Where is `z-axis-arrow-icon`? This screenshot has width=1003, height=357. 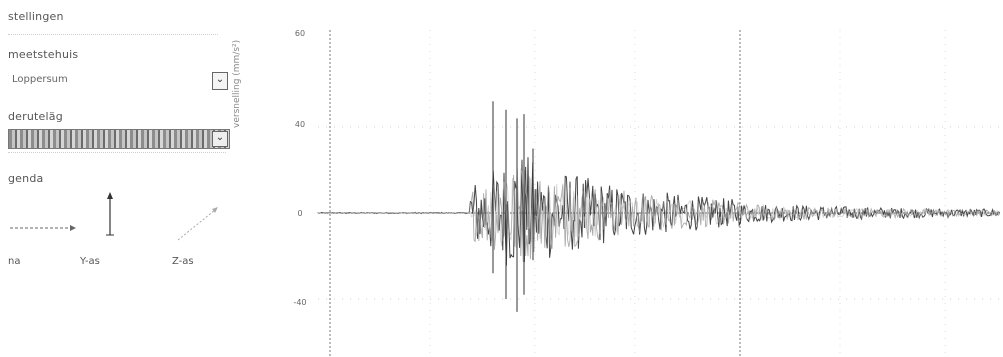 z-axis-arrow-icon is located at coordinates (197, 224).